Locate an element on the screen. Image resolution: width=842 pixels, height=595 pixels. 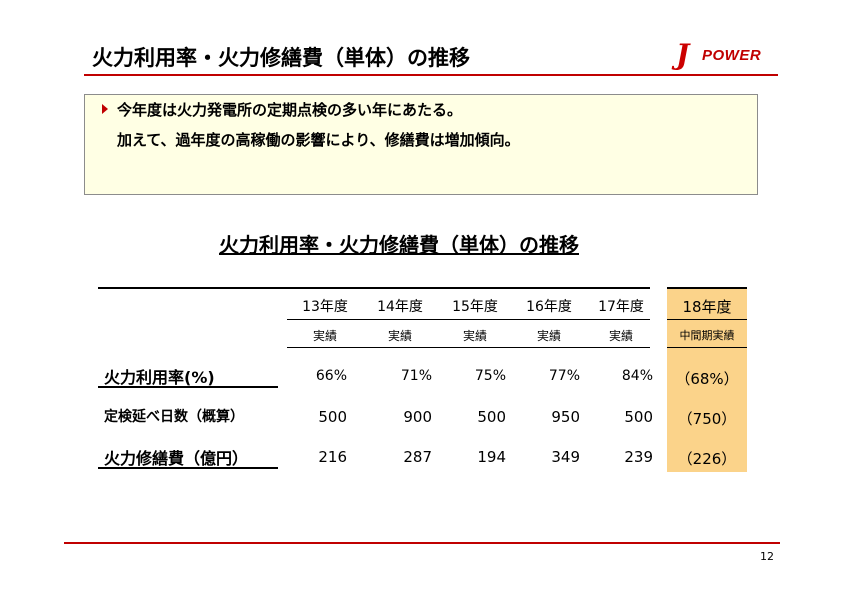
logo-text: POWER is located at coordinates (732, 55).